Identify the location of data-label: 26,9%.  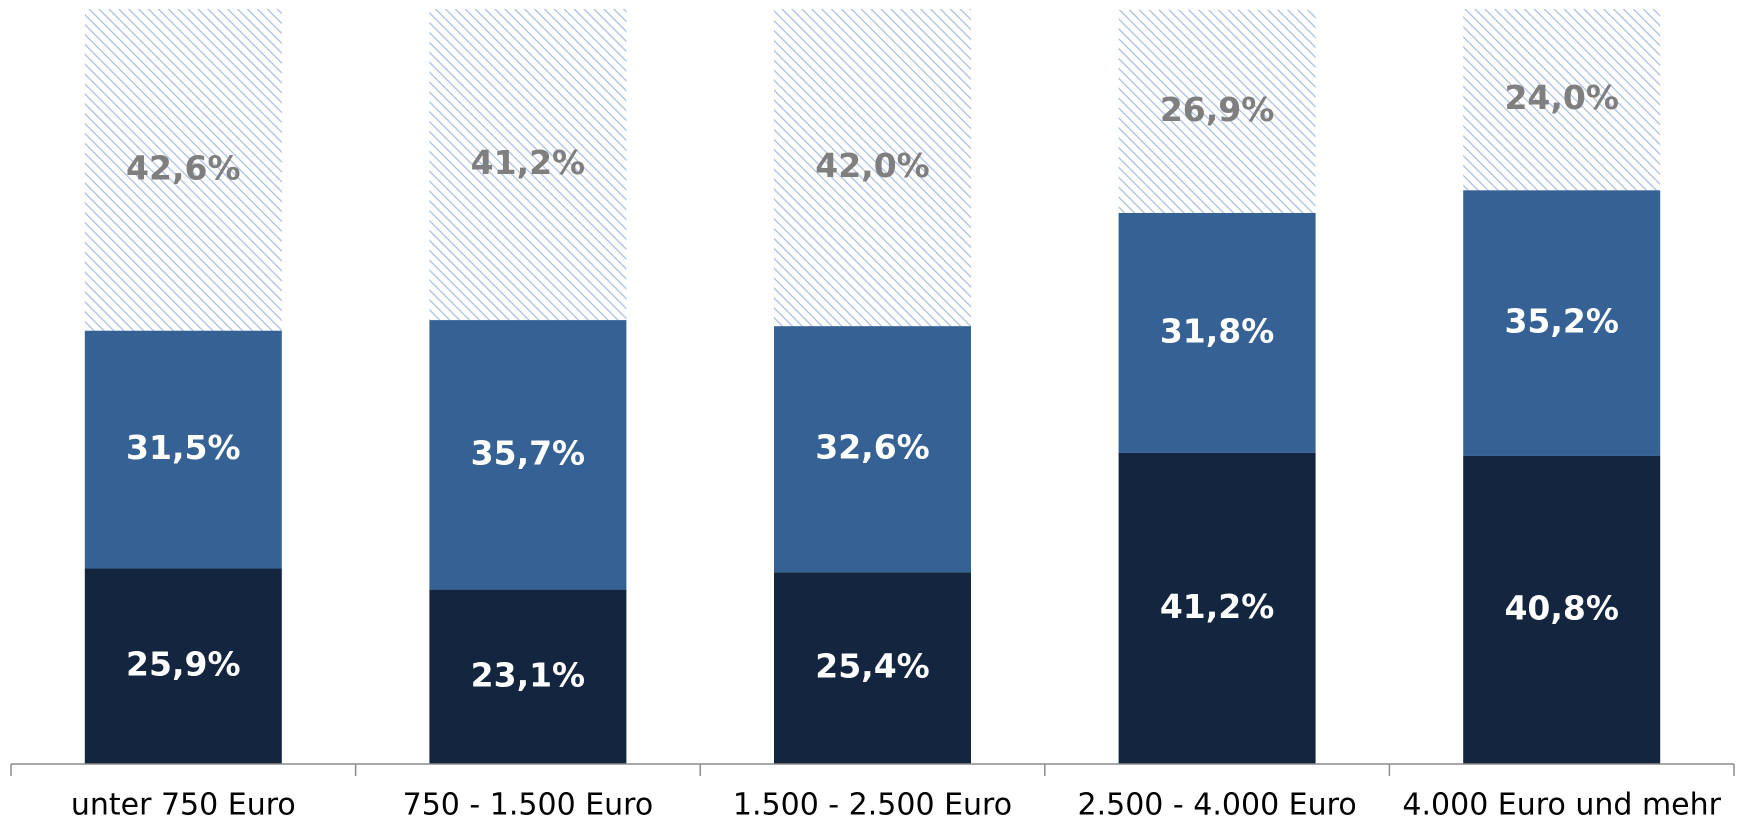
(1217, 109).